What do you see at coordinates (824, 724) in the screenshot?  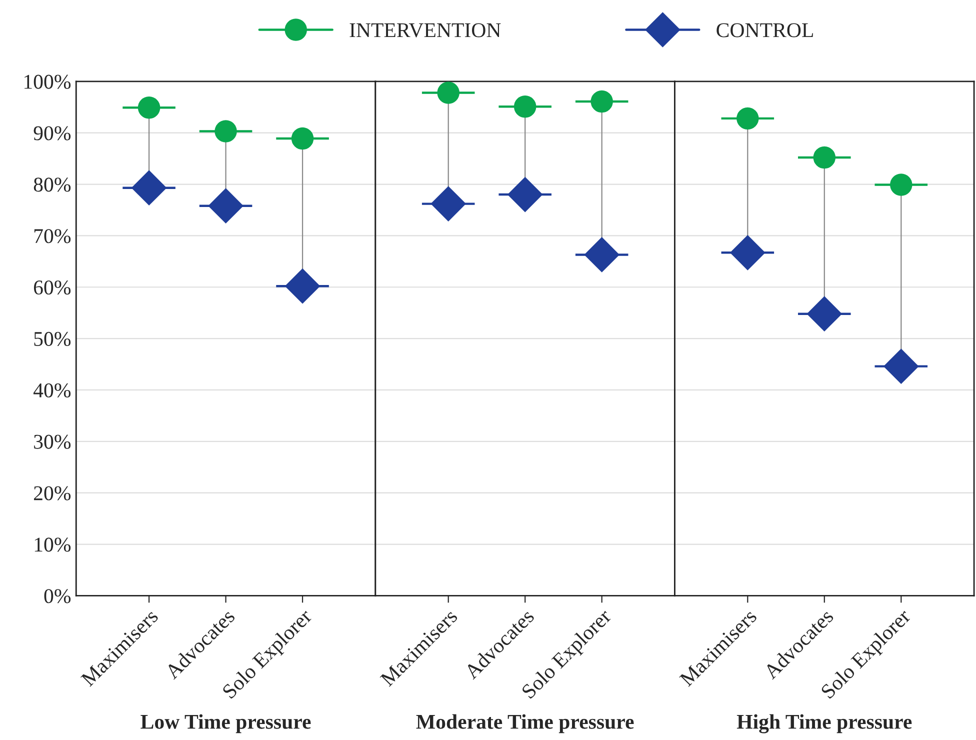 I see `x-axis-title: High Time pressure` at bounding box center [824, 724].